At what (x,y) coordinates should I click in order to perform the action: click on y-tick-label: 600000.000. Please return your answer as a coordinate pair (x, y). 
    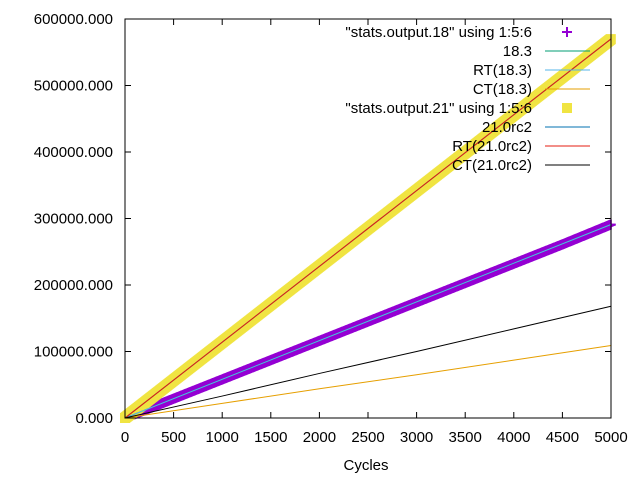
    Looking at the image, I should click on (73, 19).